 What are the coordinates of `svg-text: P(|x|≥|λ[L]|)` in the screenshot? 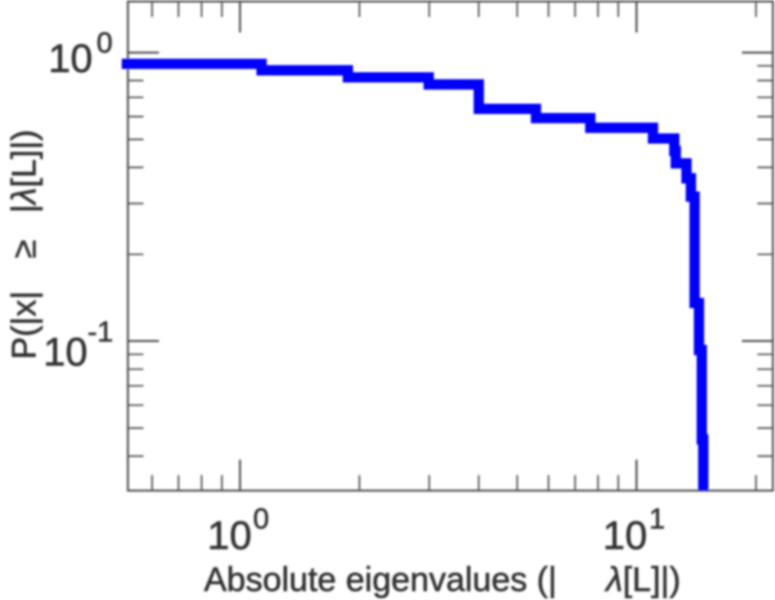 It's located at (25, 245).